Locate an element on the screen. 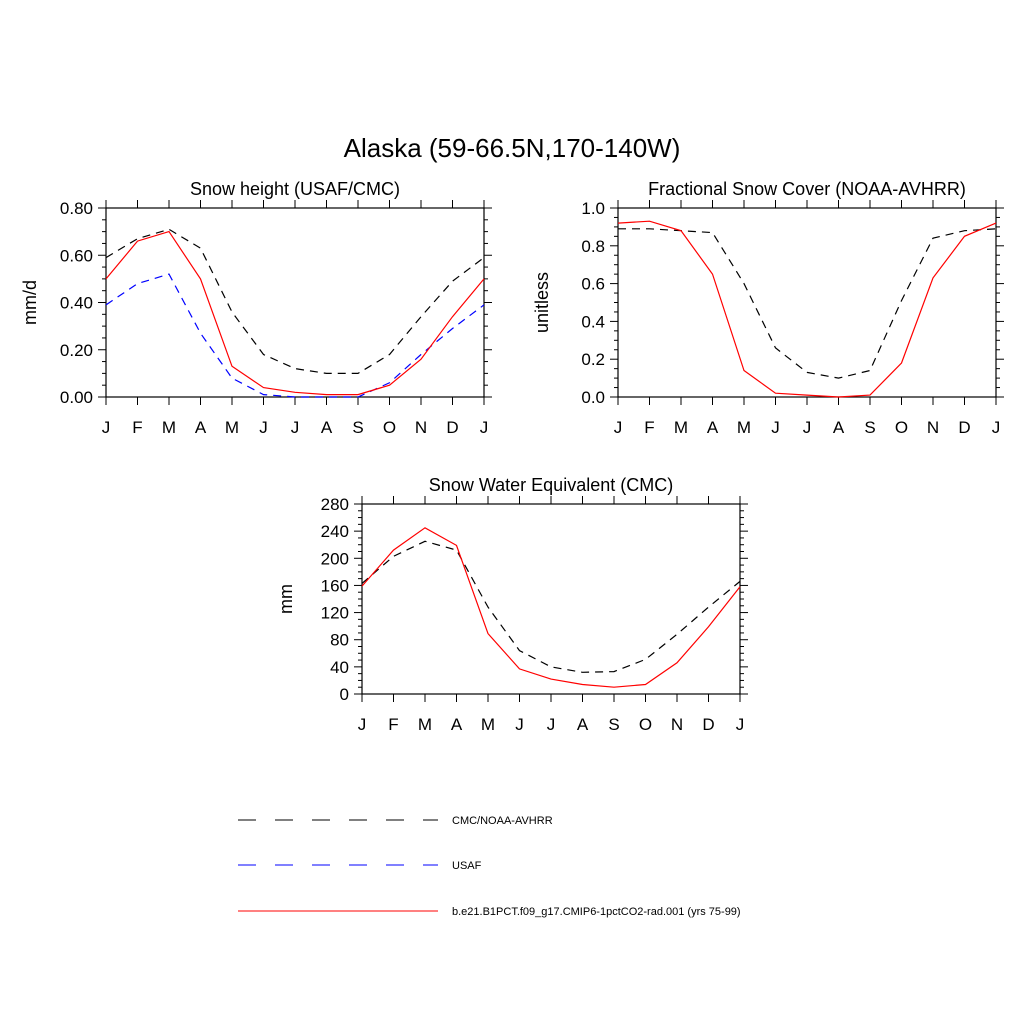  y-axis-label: mm is located at coordinates (286, 599).